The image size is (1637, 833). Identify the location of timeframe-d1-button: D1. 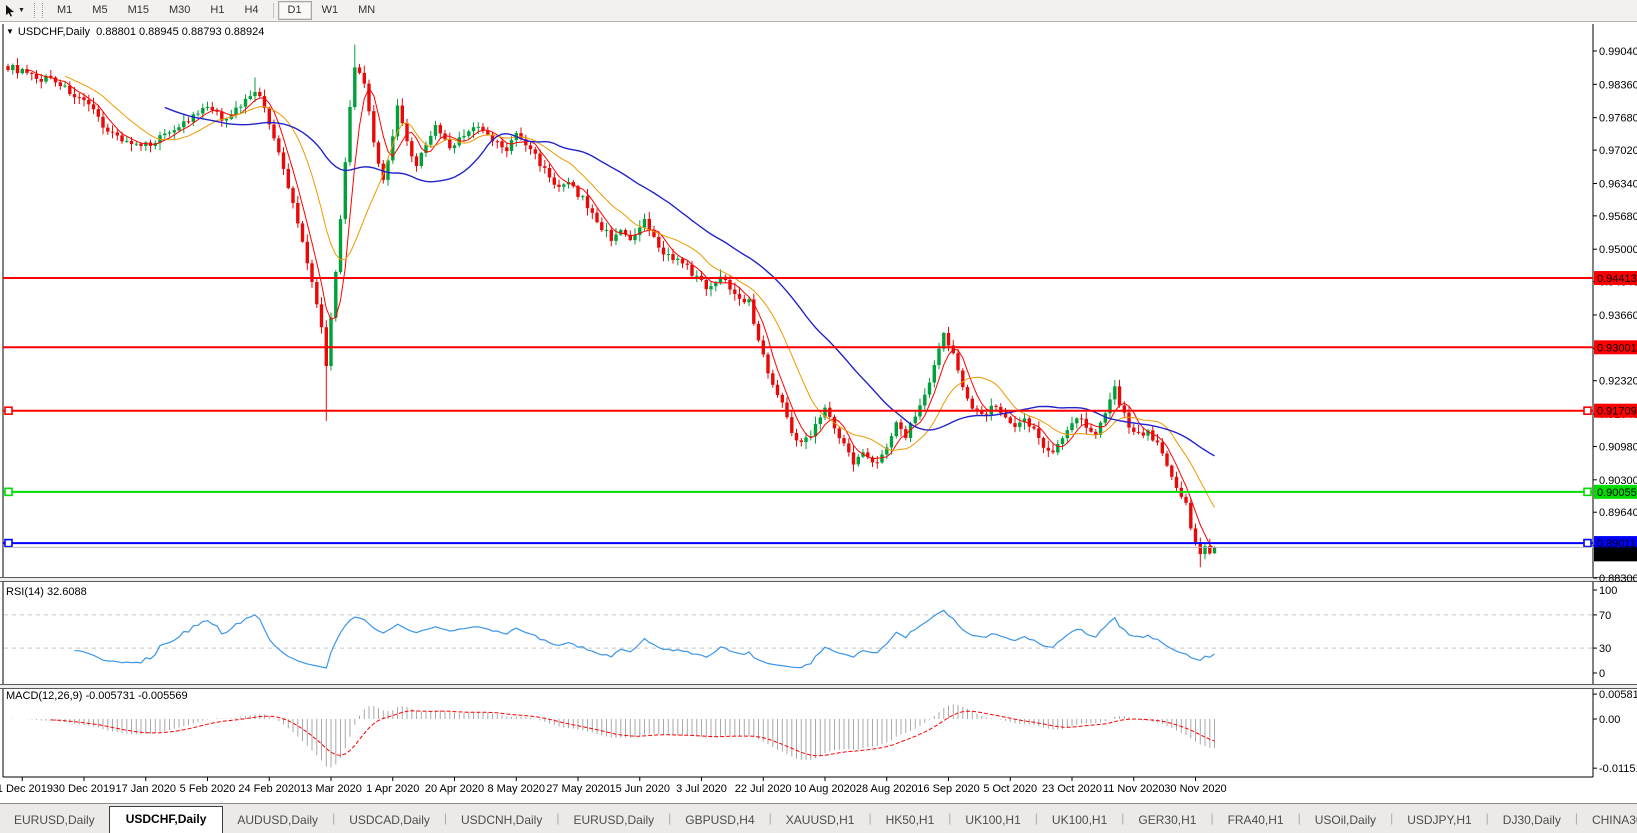
(294, 10).